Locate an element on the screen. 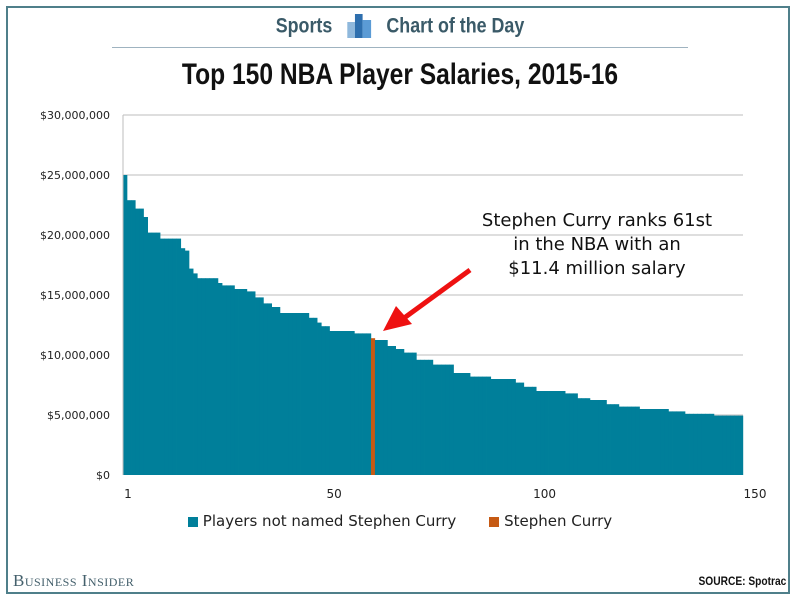 This screenshot has height=600, width=800. y-tick-label: $10,000,000 is located at coordinates (75, 355).